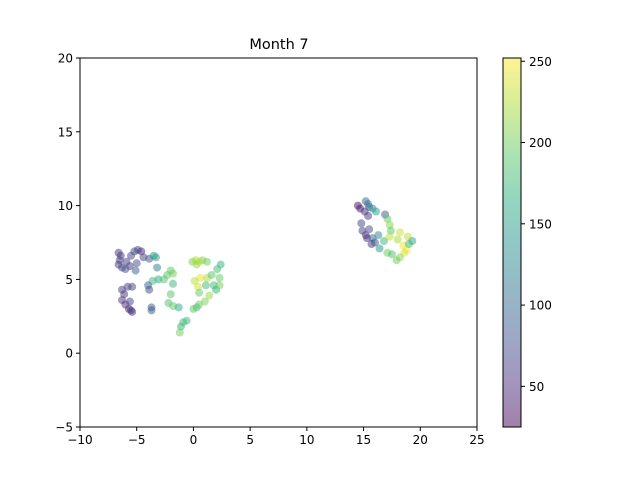 Image resolution: width=640 pixels, height=480 pixels. What do you see at coordinates (278, 45) in the screenshot?
I see `chart-title: Month 7` at bounding box center [278, 45].